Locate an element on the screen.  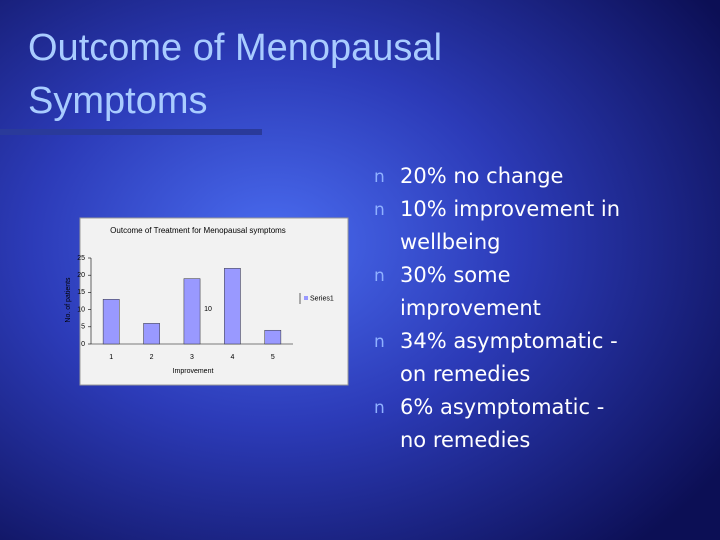
y-tick-label: 5 is located at coordinates (83, 327).